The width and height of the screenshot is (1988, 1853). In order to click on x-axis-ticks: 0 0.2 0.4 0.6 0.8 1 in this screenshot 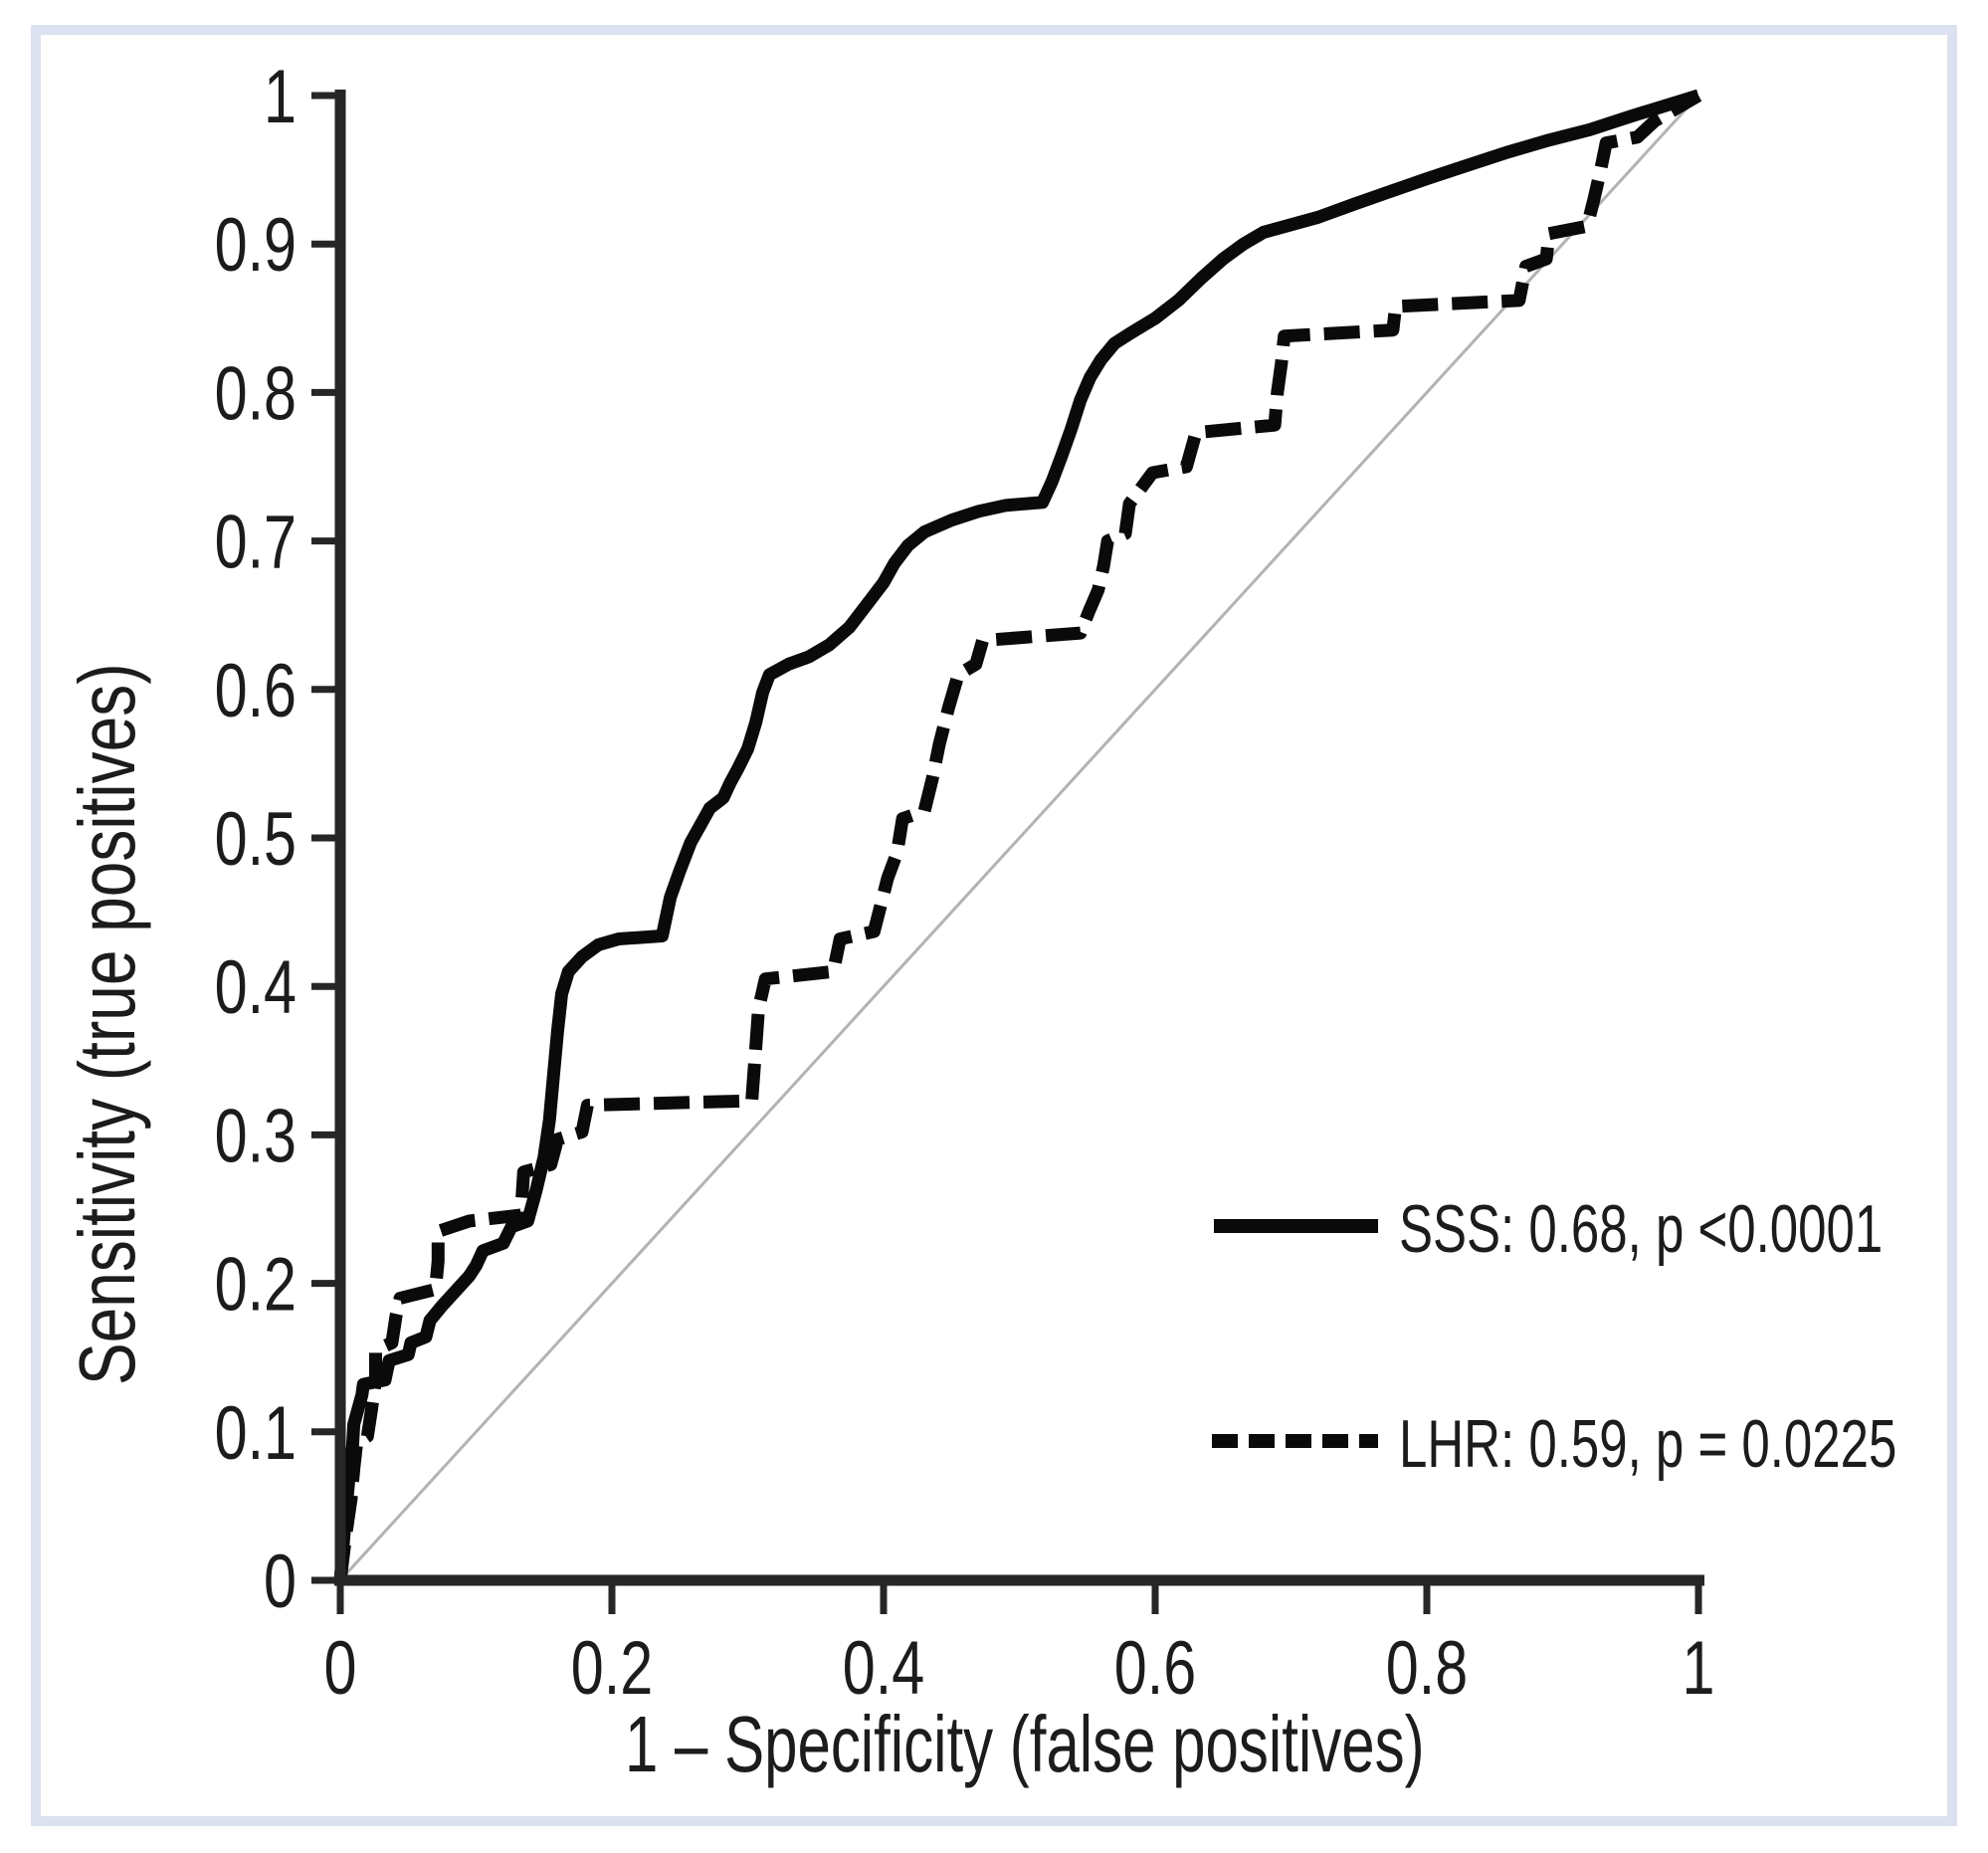, I will do `click(1020, 1646)`.